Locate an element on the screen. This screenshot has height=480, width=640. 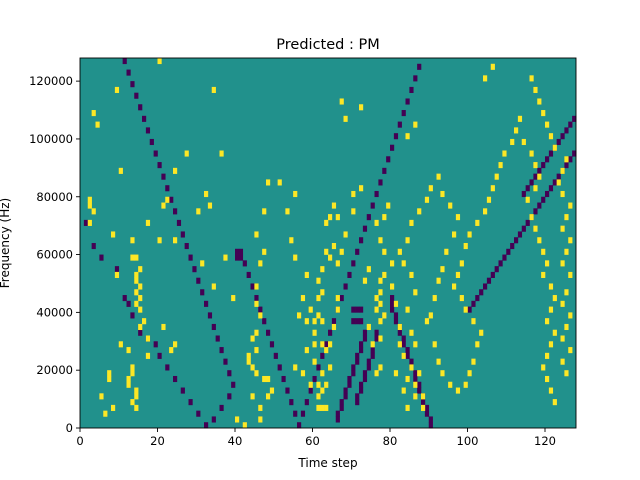
x-axis-label: Time step is located at coordinates (327, 463).